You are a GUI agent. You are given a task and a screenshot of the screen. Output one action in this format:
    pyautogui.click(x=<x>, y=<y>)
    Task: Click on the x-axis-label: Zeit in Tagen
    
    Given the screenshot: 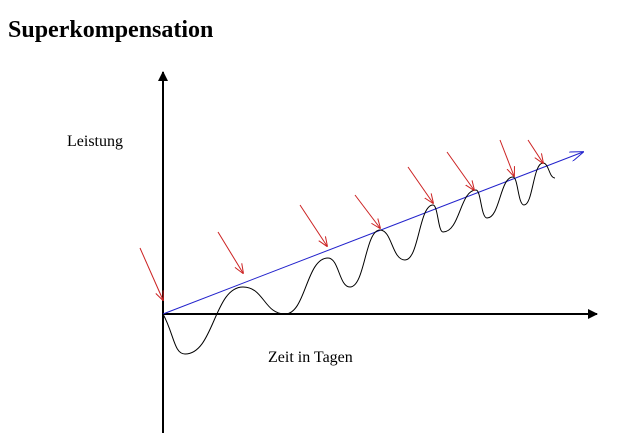 What is the action you would take?
    pyautogui.click(x=310, y=357)
    